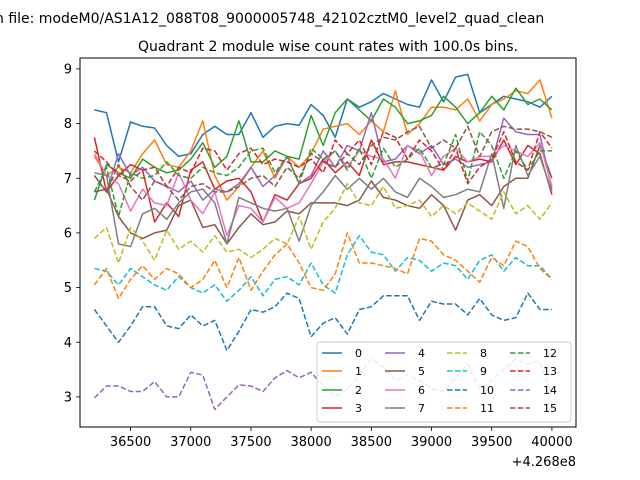 Image resolution: width=640 pixels, height=480 pixels. I want to click on legend-label-3: 3, so click(358, 408).